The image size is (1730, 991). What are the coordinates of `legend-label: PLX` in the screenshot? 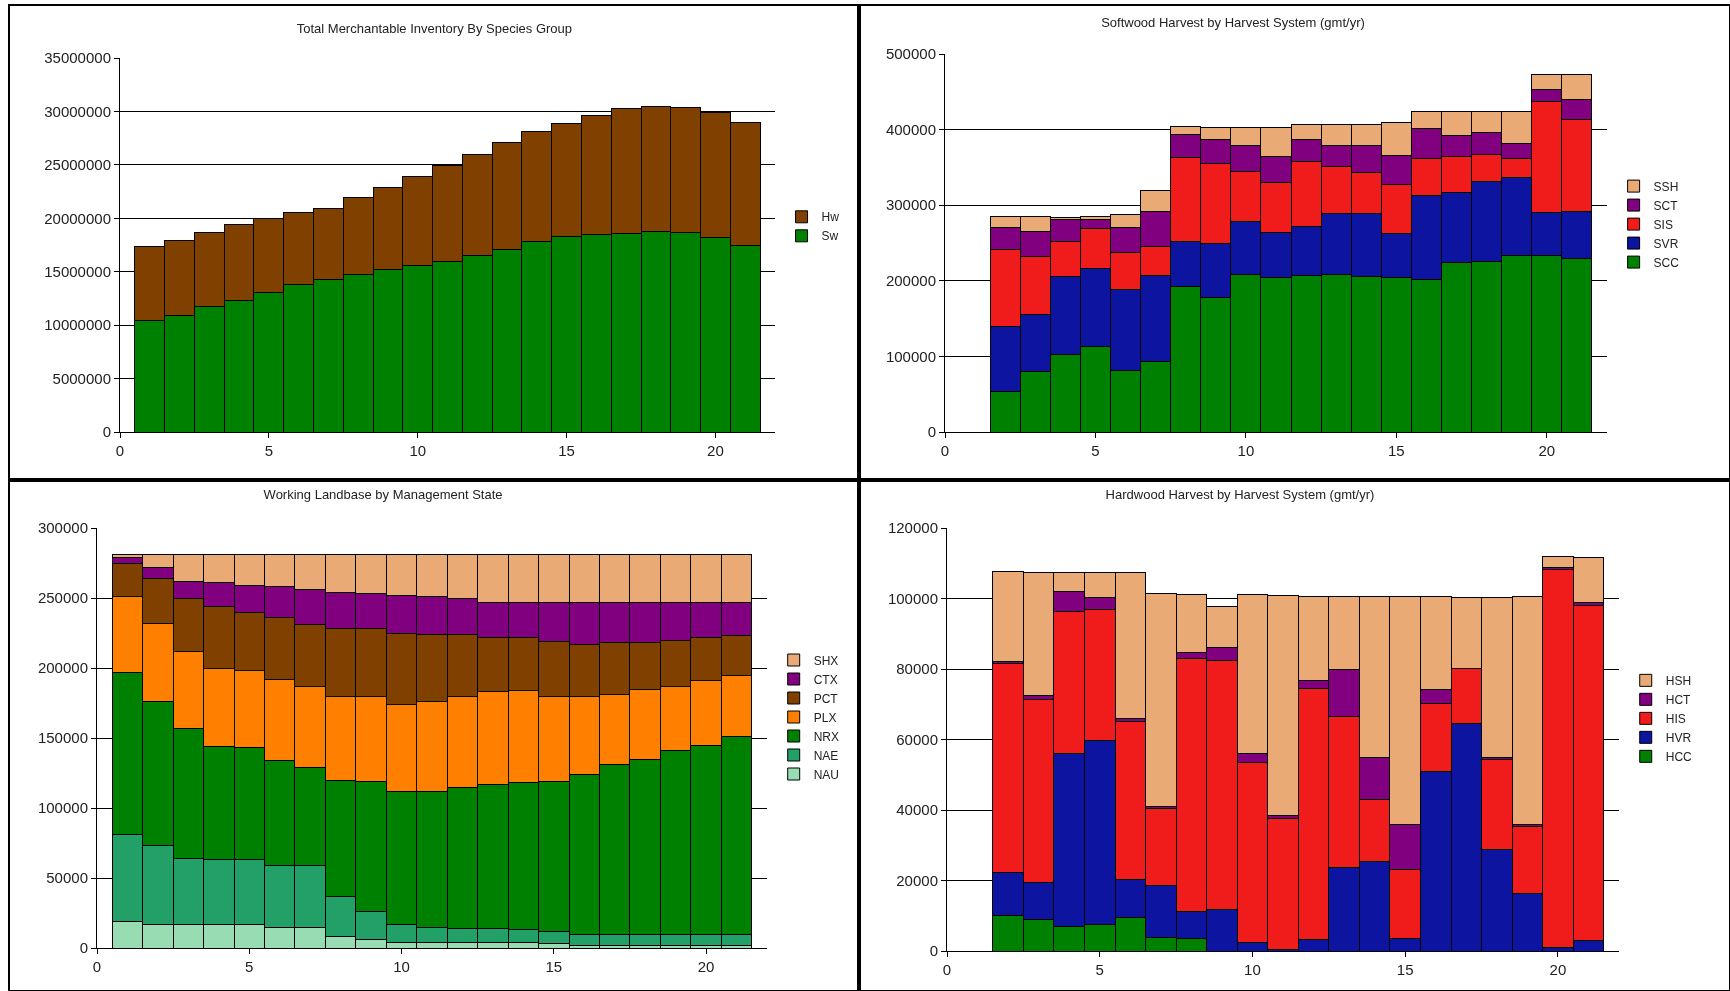 It's located at (825, 717).